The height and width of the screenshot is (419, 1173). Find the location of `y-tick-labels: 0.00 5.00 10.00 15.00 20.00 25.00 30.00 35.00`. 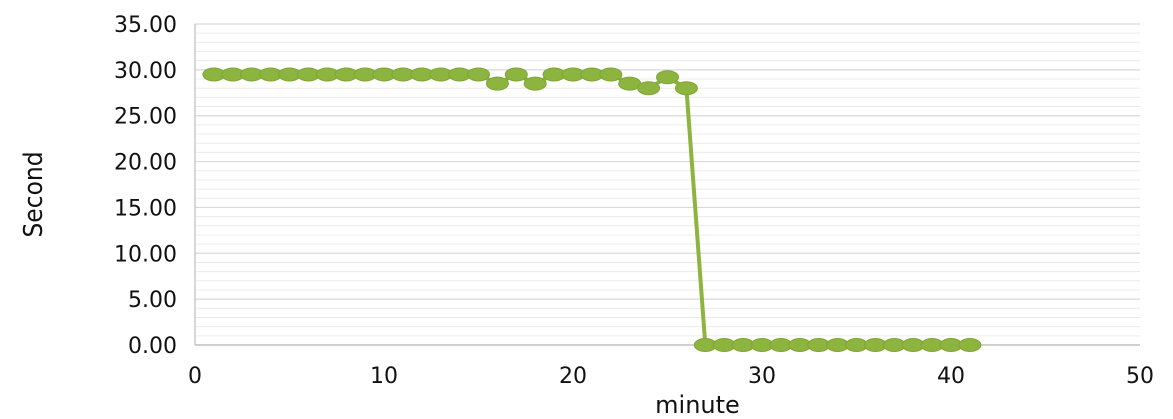

y-tick-labels: 0.00 5.00 10.00 15.00 20.00 25.00 30.00 35.00 is located at coordinates (145, 186).